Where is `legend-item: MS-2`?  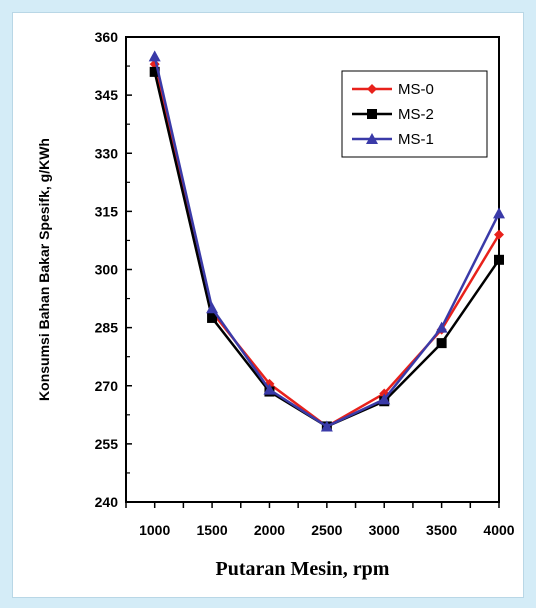
legend-item: MS-2 is located at coordinates (393, 114).